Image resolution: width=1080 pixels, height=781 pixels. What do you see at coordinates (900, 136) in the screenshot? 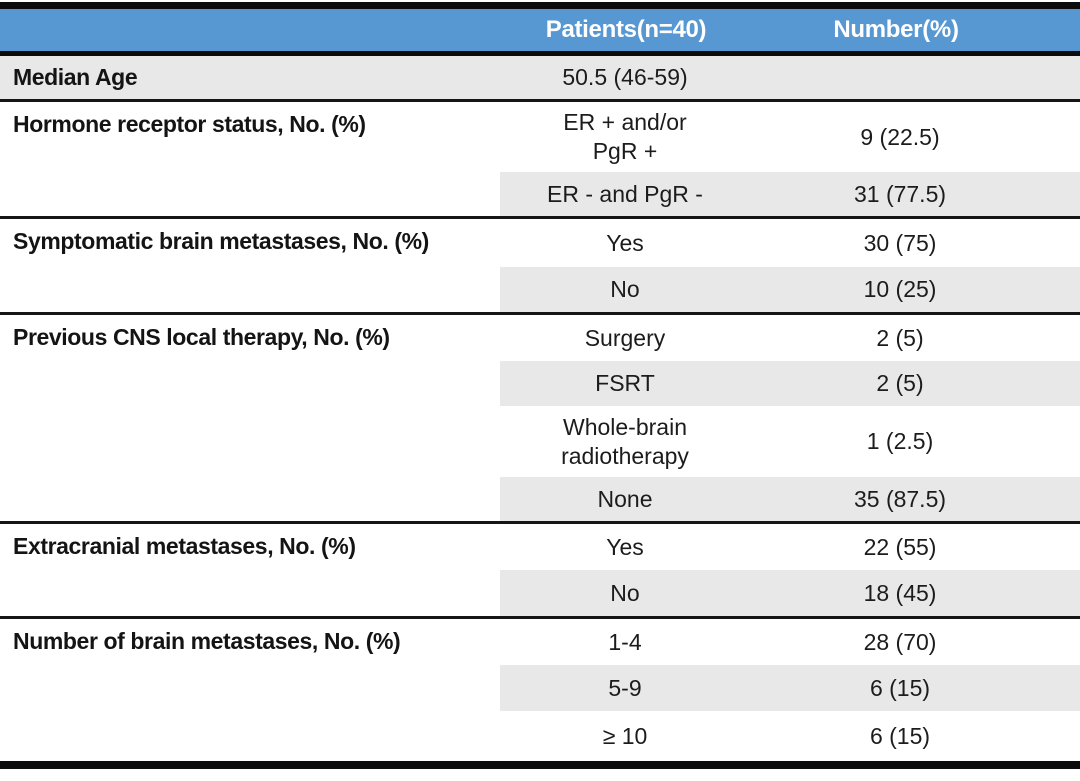
I see `cell-number-value: 9 (22.5)` at bounding box center [900, 136].